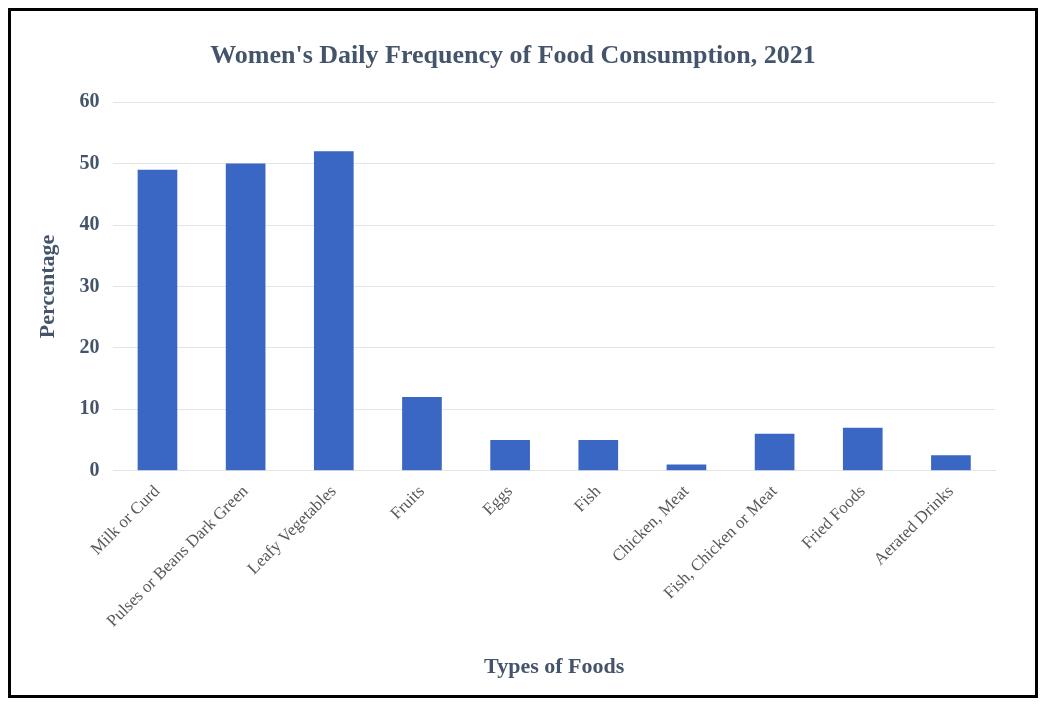 The image size is (1057, 717). I want to click on y-tick-label: 50, so click(89, 161).